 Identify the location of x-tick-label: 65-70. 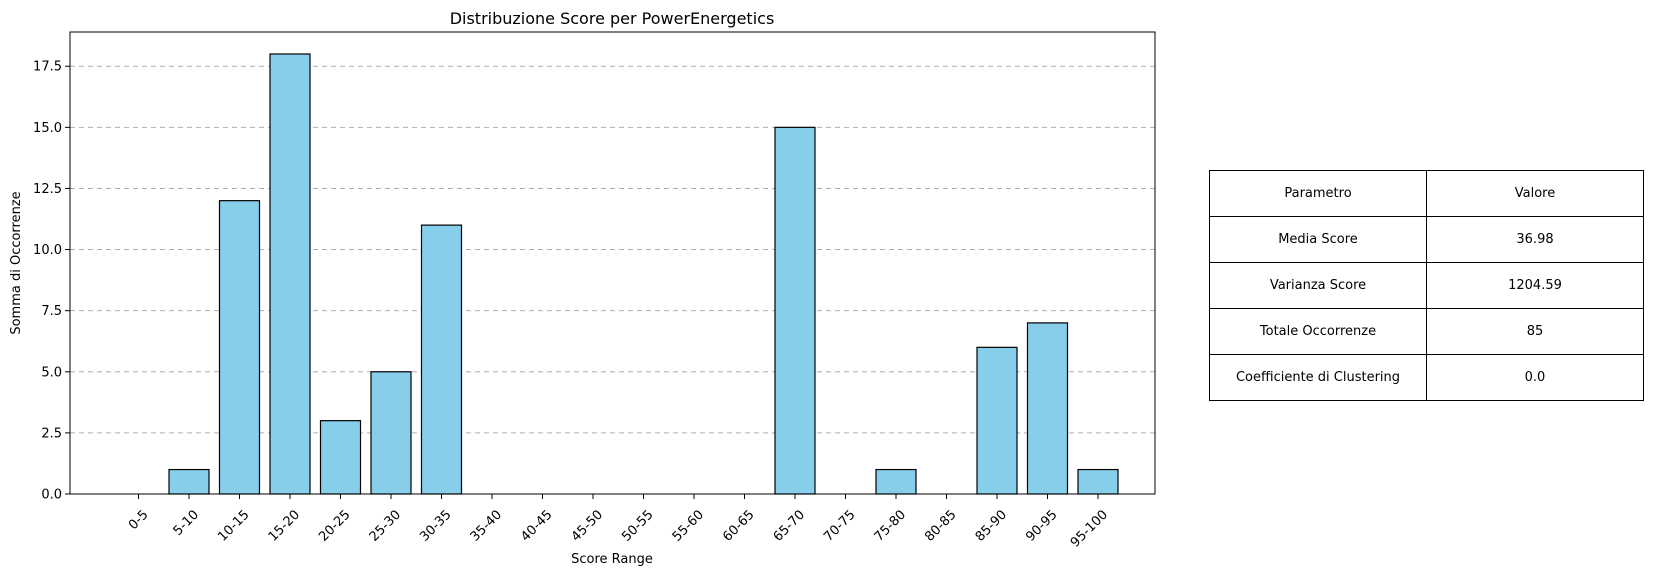
(789, 525).